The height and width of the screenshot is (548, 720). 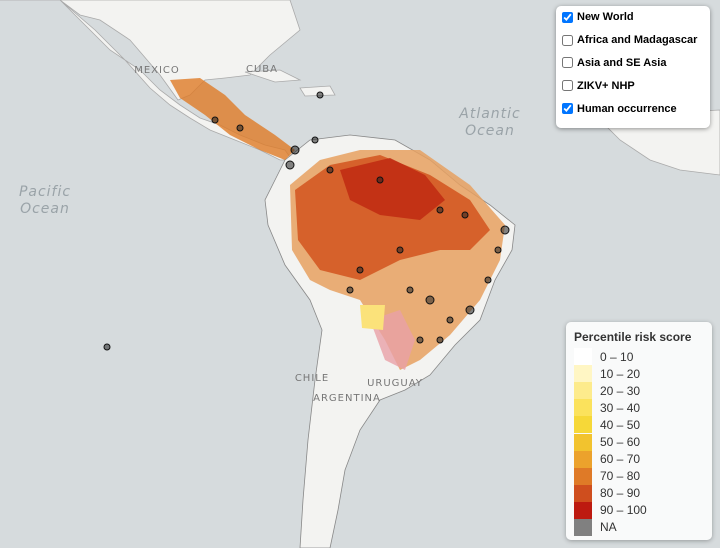 I want to click on legend-item: 20 – 30, so click(x=639, y=391).